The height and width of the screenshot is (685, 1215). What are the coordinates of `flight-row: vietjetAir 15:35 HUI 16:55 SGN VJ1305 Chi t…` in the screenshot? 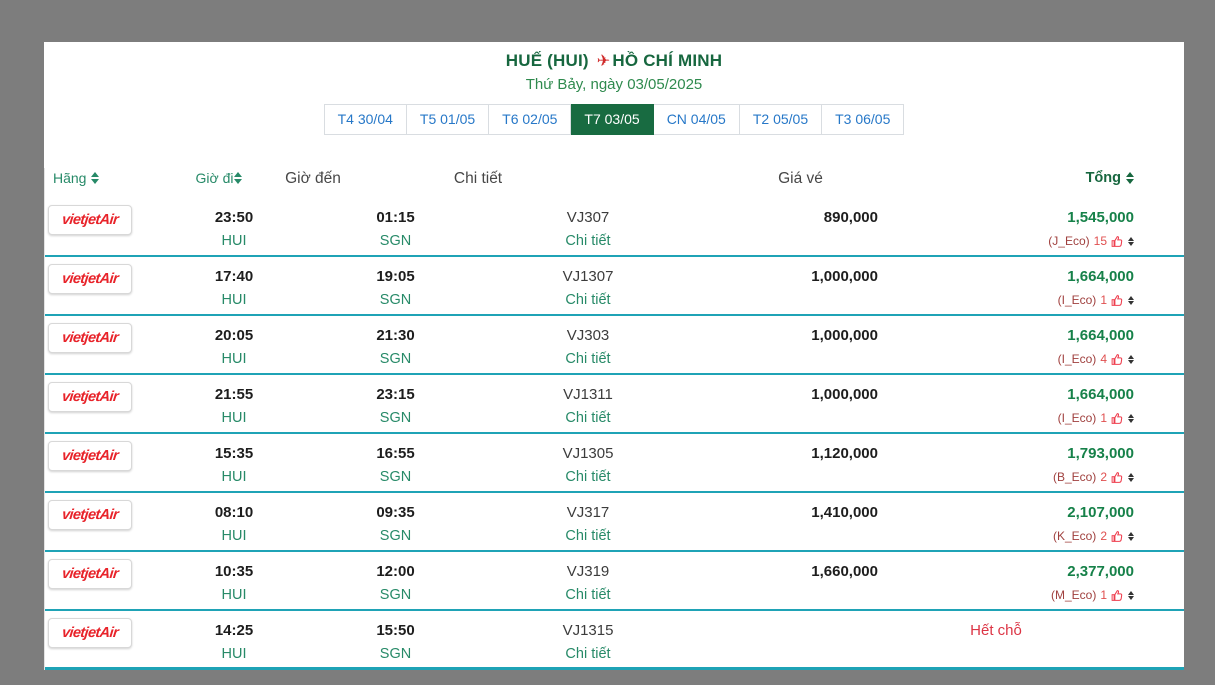 It's located at (614, 463).